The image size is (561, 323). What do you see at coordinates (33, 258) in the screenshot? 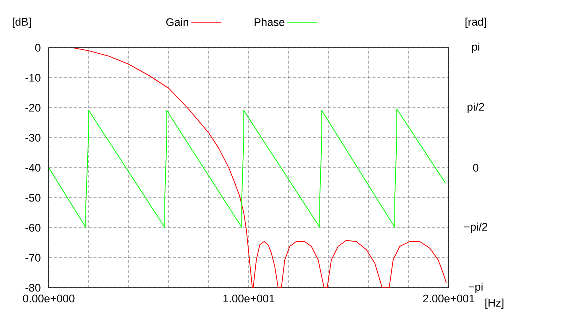
I see `y-tick-label: -70` at bounding box center [33, 258].